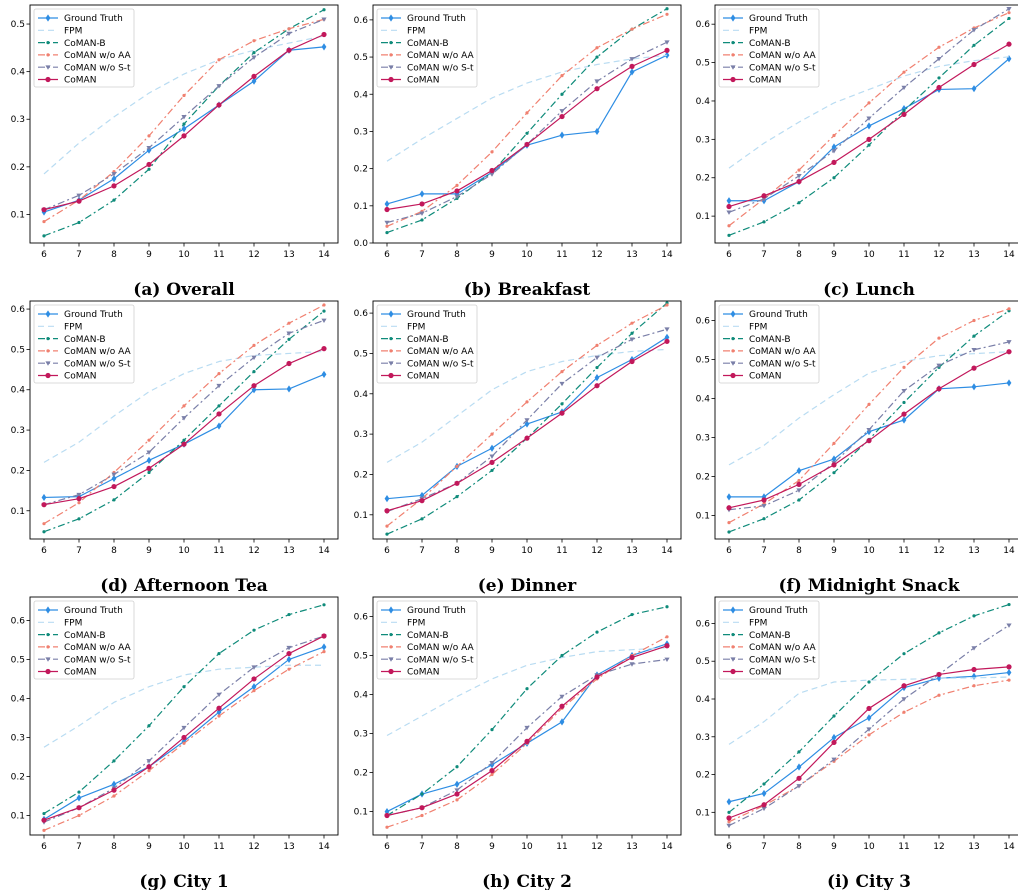  I want to click on series-line-fpm, so click(527, 692).